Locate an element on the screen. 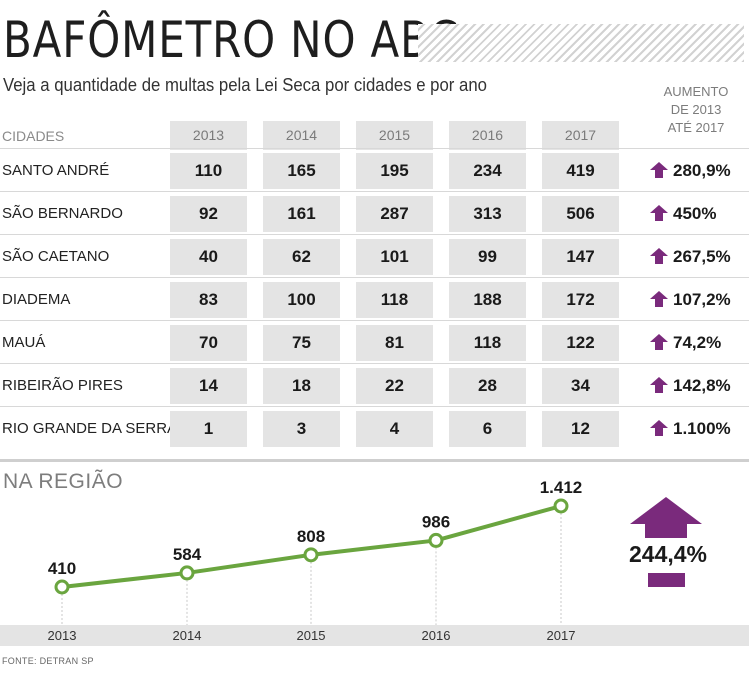 The image size is (749, 677). data-label: 410 is located at coordinates (62, 568).